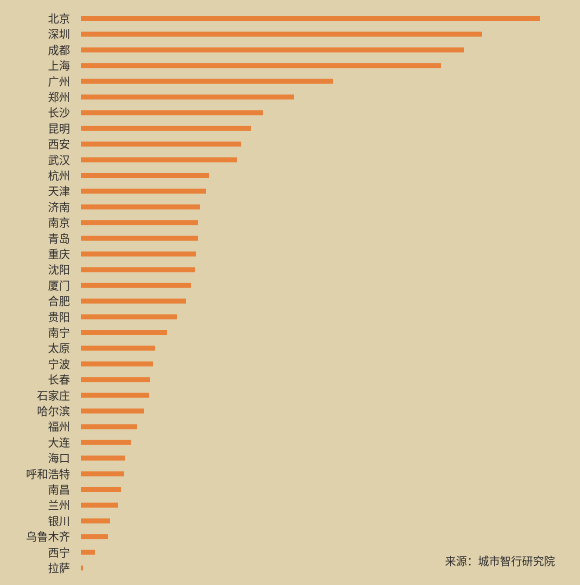 This screenshot has height=585, width=580. What do you see at coordinates (59, 160) in the screenshot?
I see `category-label: 武汉` at bounding box center [59, 160].